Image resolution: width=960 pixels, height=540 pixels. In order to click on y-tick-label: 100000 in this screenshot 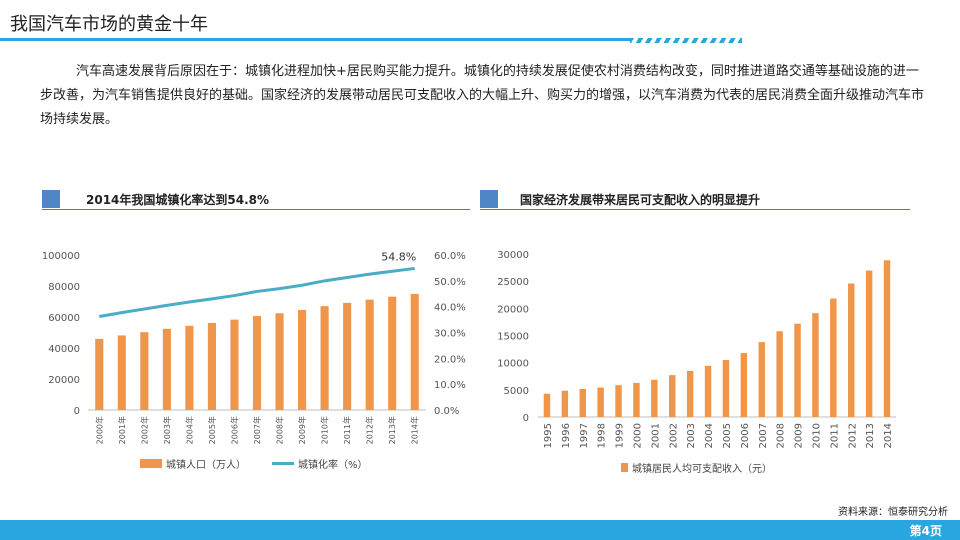, I will do `click(61, 256)`.